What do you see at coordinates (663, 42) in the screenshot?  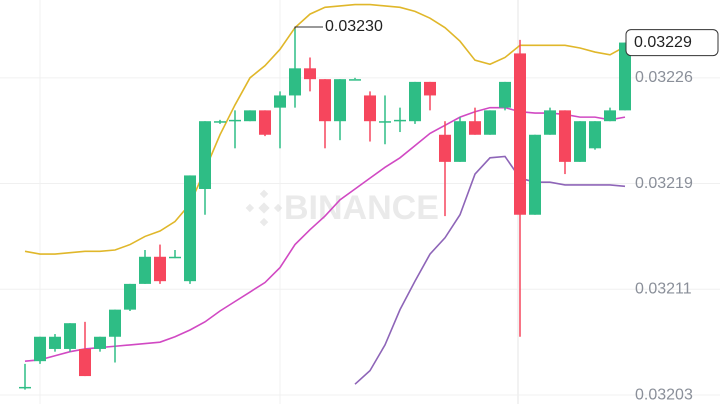 I see `last-price-label: 0.03229` at bounding box center [663, 42].